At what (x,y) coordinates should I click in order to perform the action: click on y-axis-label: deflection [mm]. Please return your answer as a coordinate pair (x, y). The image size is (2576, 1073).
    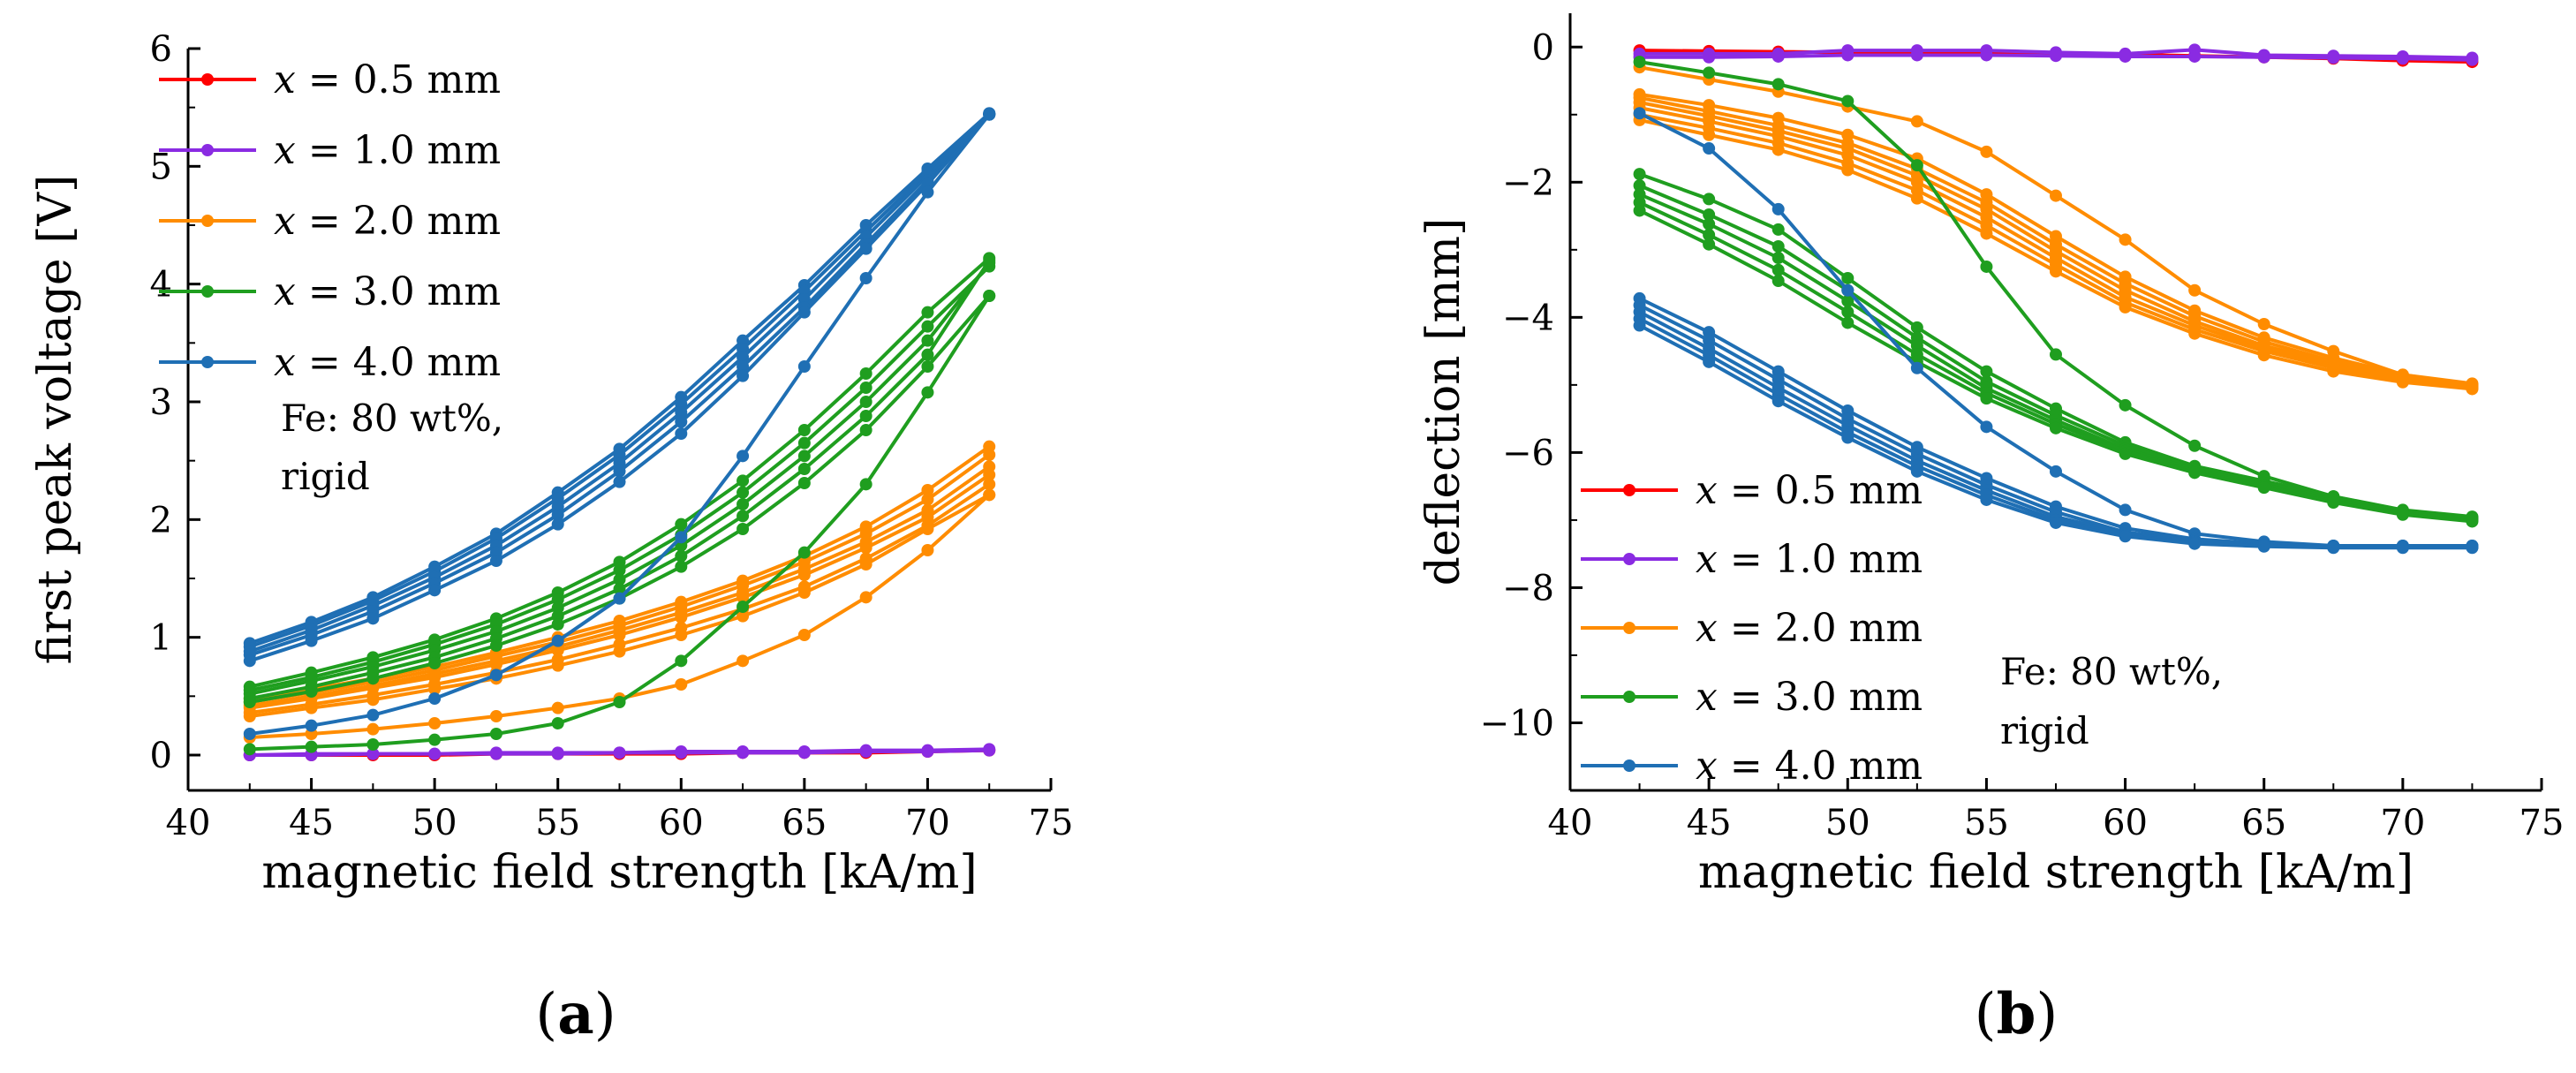
    Looking at the image, I should click on (1443, 402).